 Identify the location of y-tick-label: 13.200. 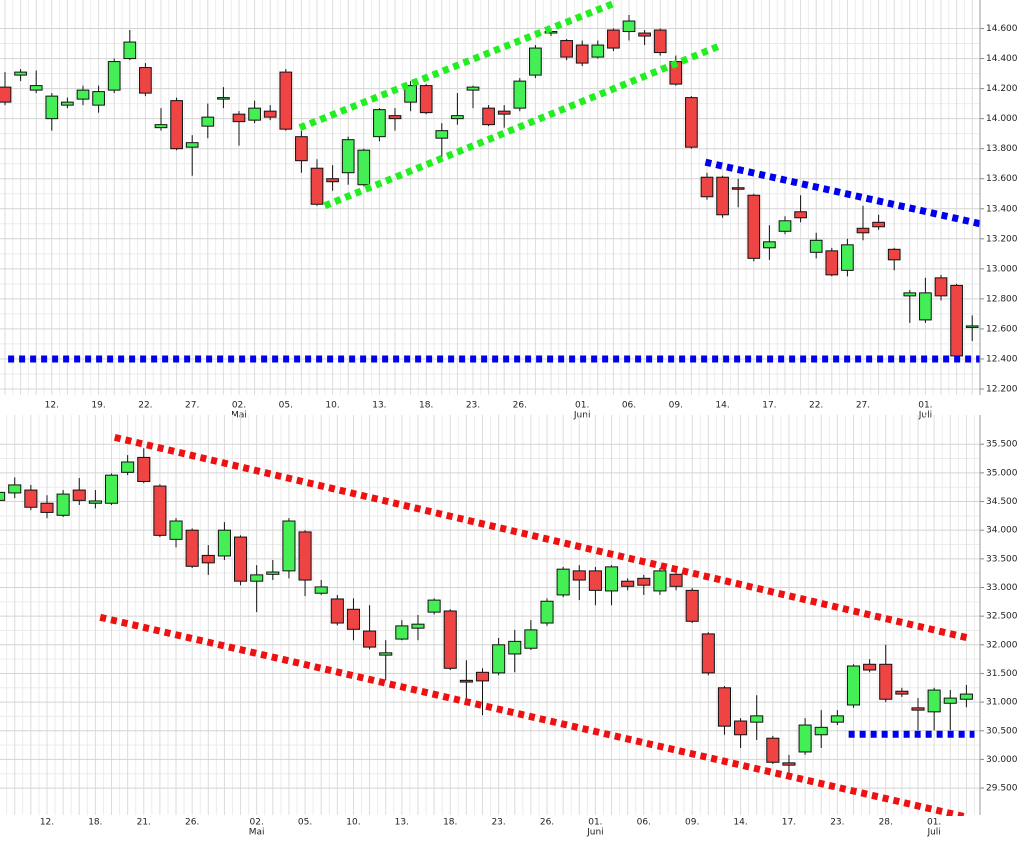
(1002, 239).